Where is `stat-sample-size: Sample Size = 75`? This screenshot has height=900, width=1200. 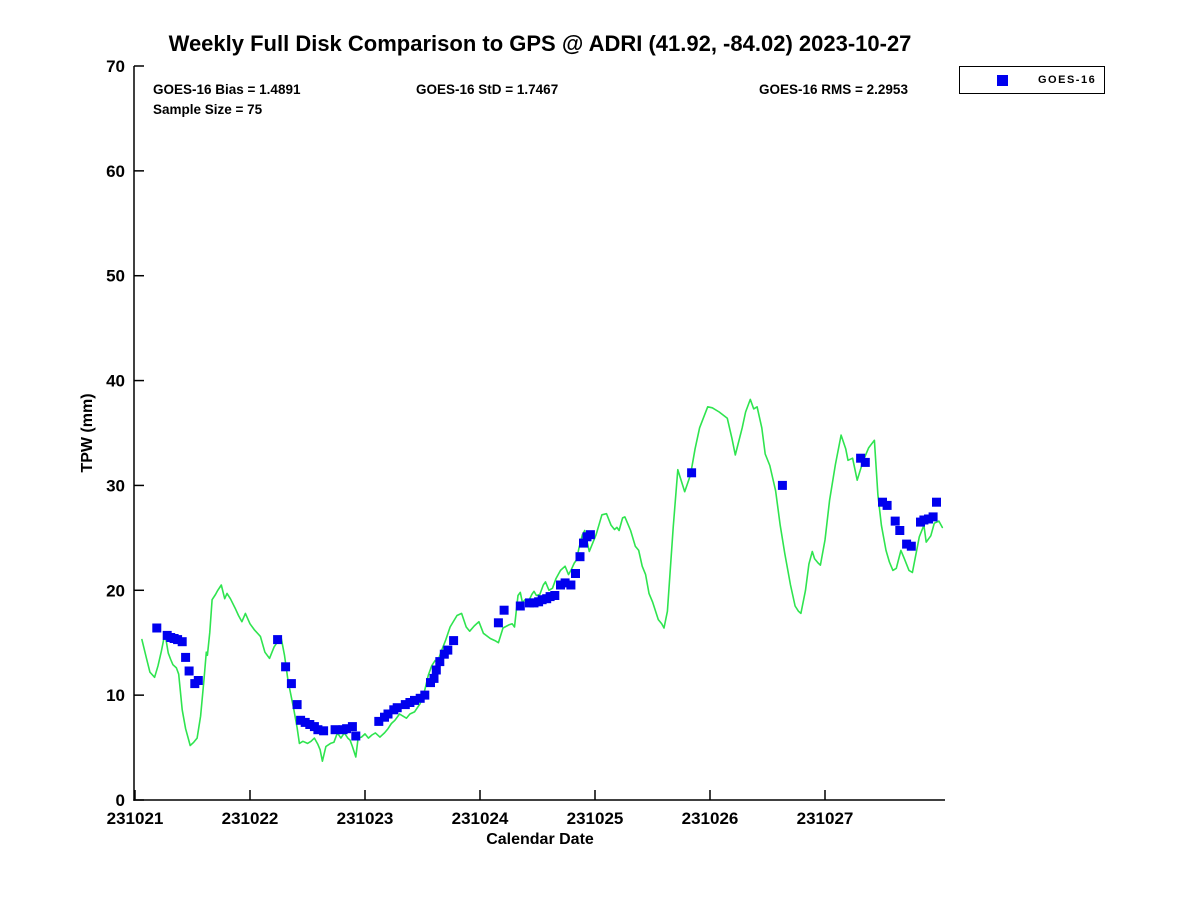 stat-sample-size: Sample Size = 75 is located at coordinates (208, 109).